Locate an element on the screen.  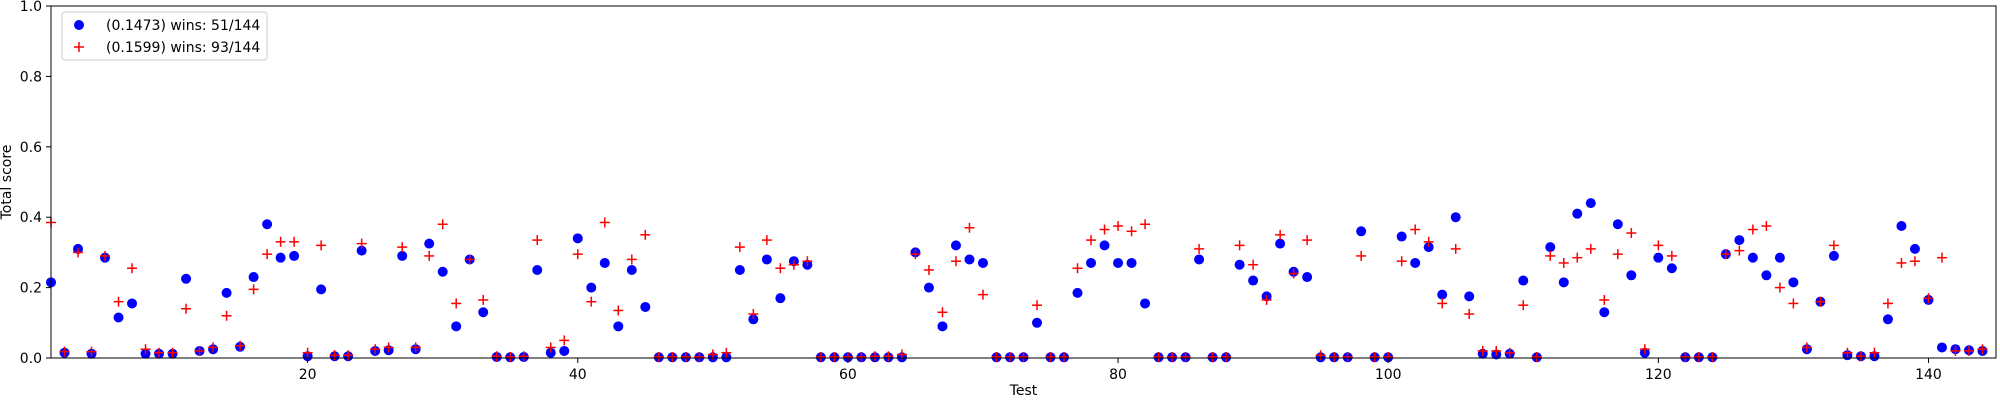
y-tick-label: 0.4 is located at coordinates (31, 218).